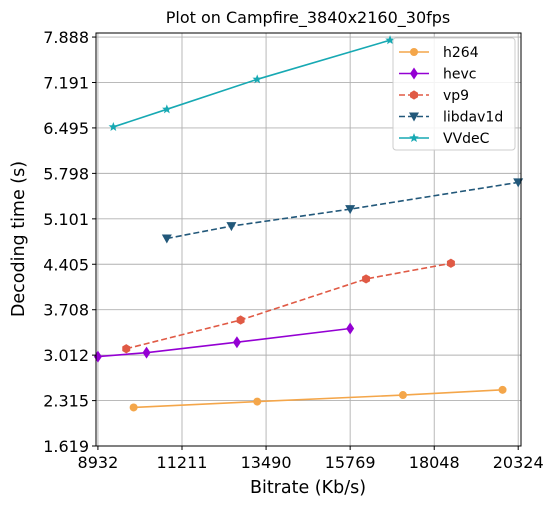 Image resolution: width=551 pixels, height=507 pixels. I want to click on y-tick-label: 5.101, so click(66, 219).